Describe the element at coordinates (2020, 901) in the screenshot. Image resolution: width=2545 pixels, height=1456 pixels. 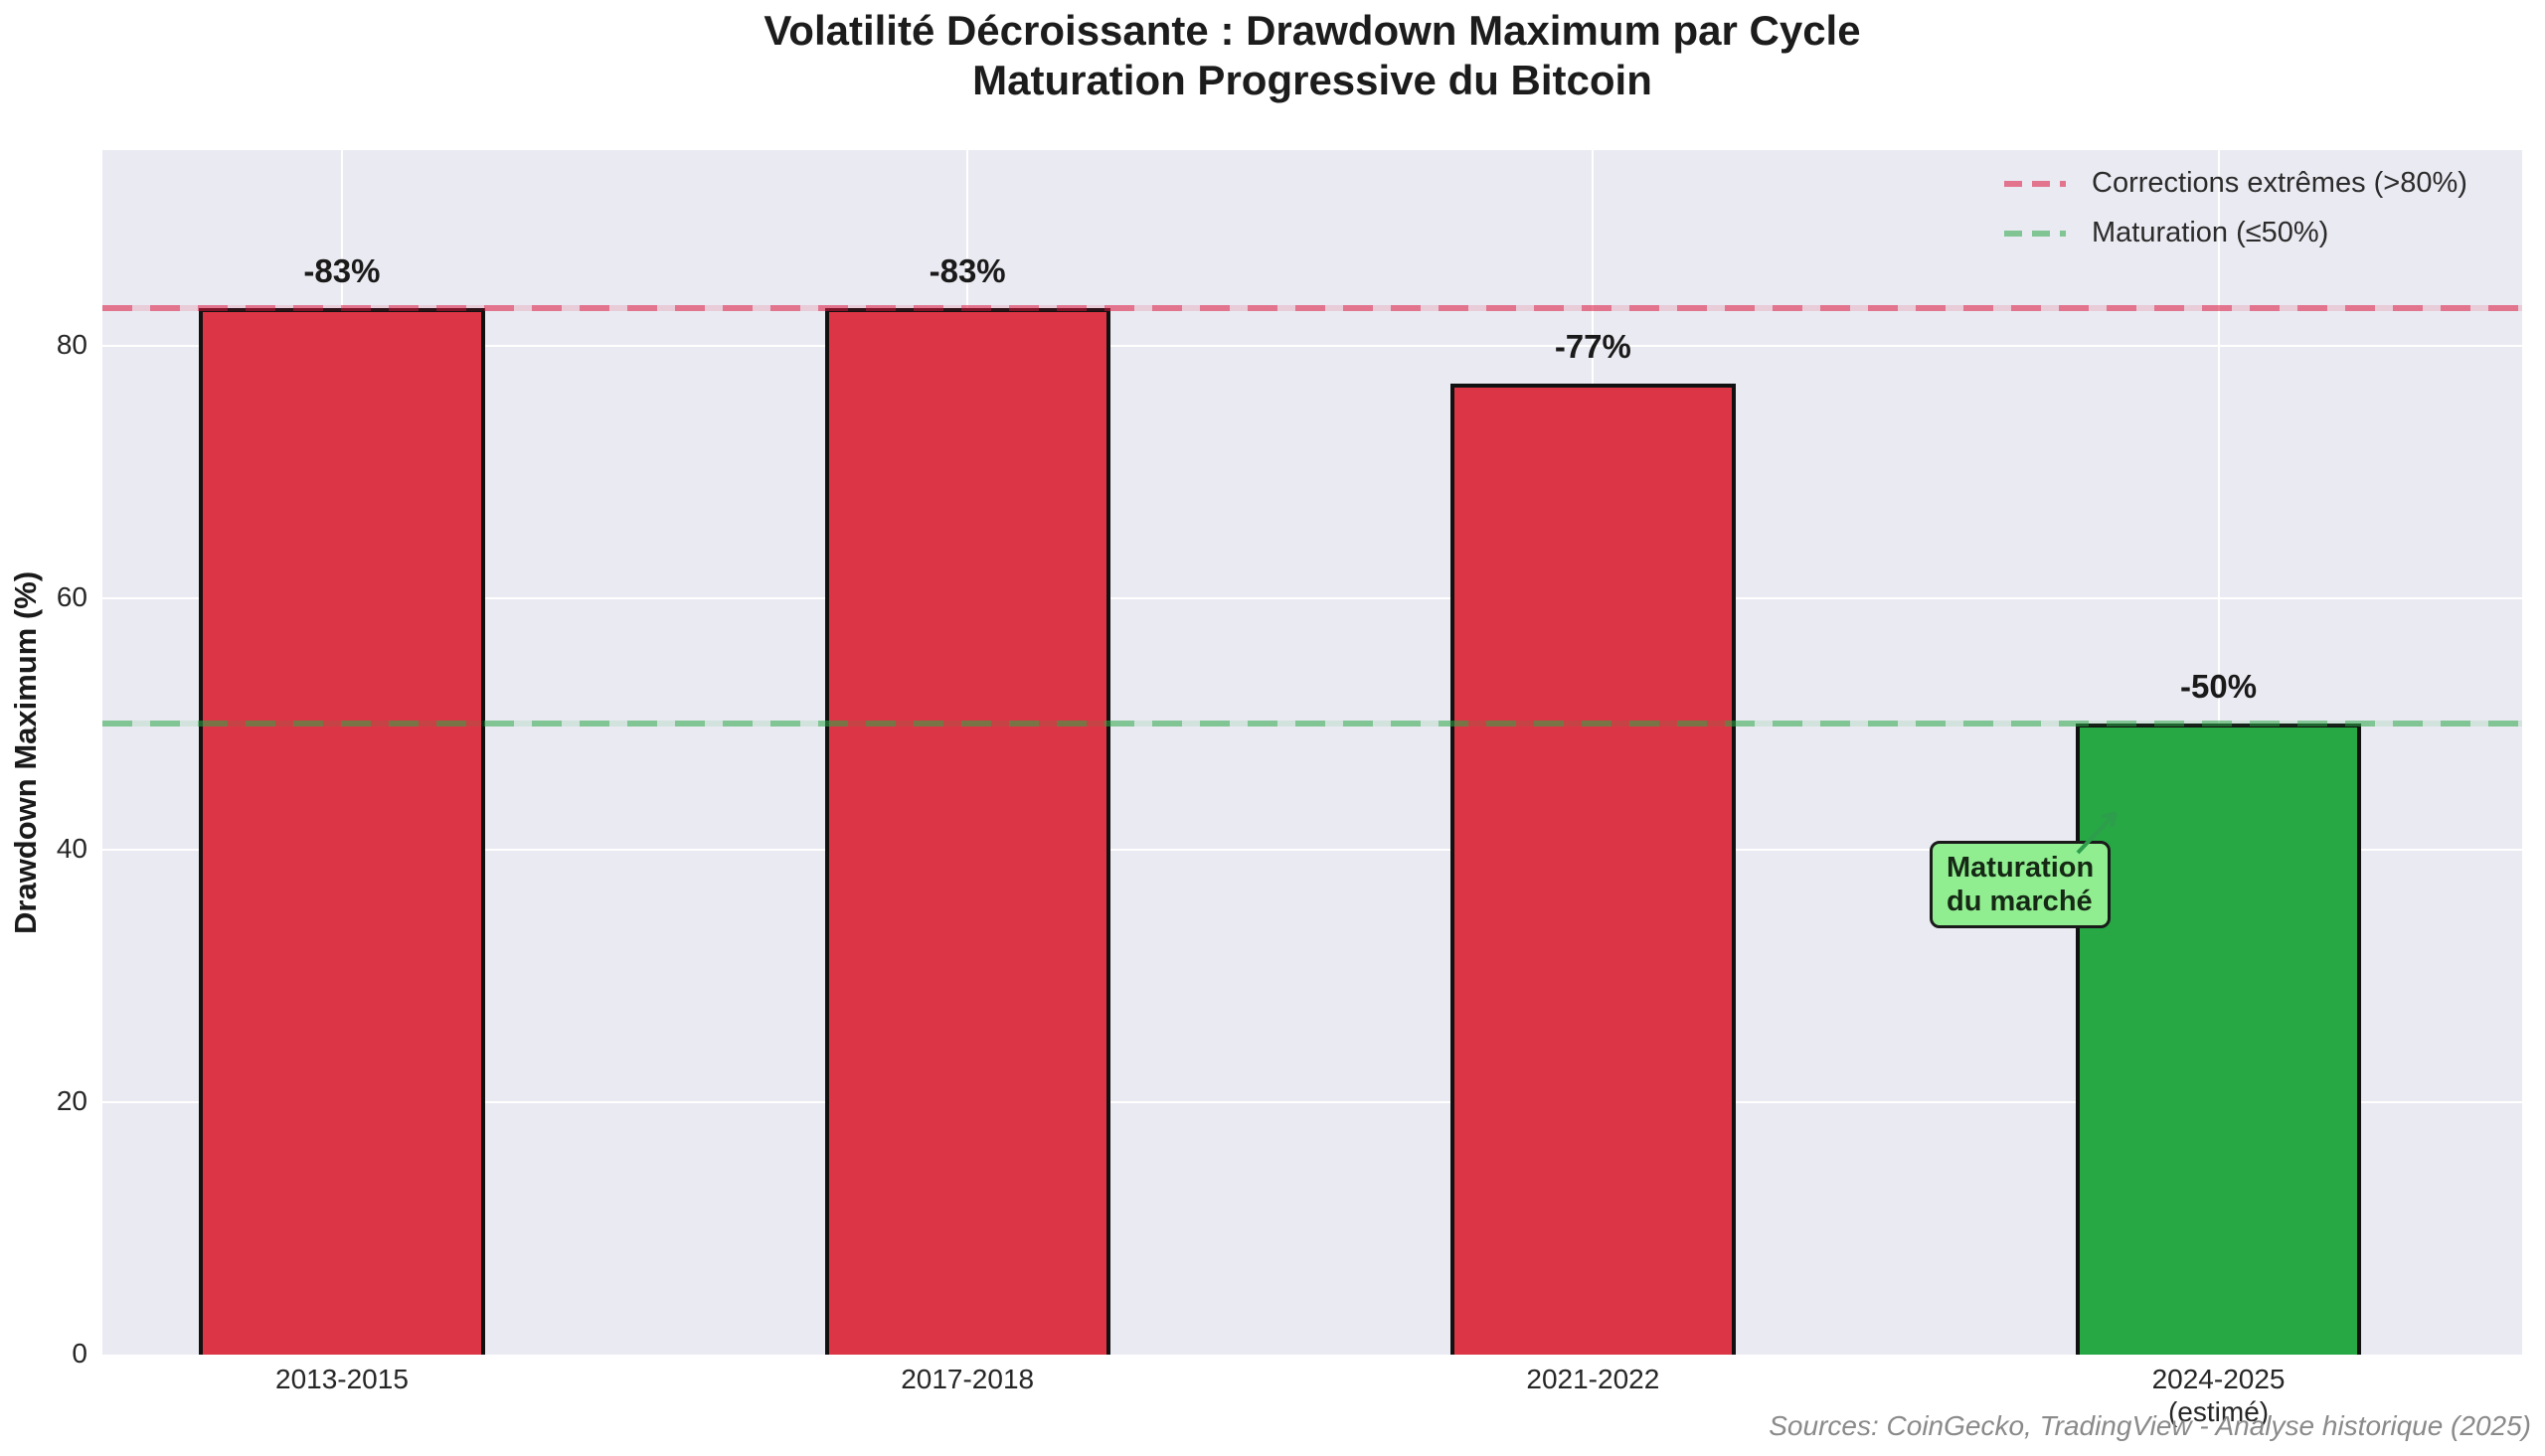
I see `annotation-line2: du marché` at that location.